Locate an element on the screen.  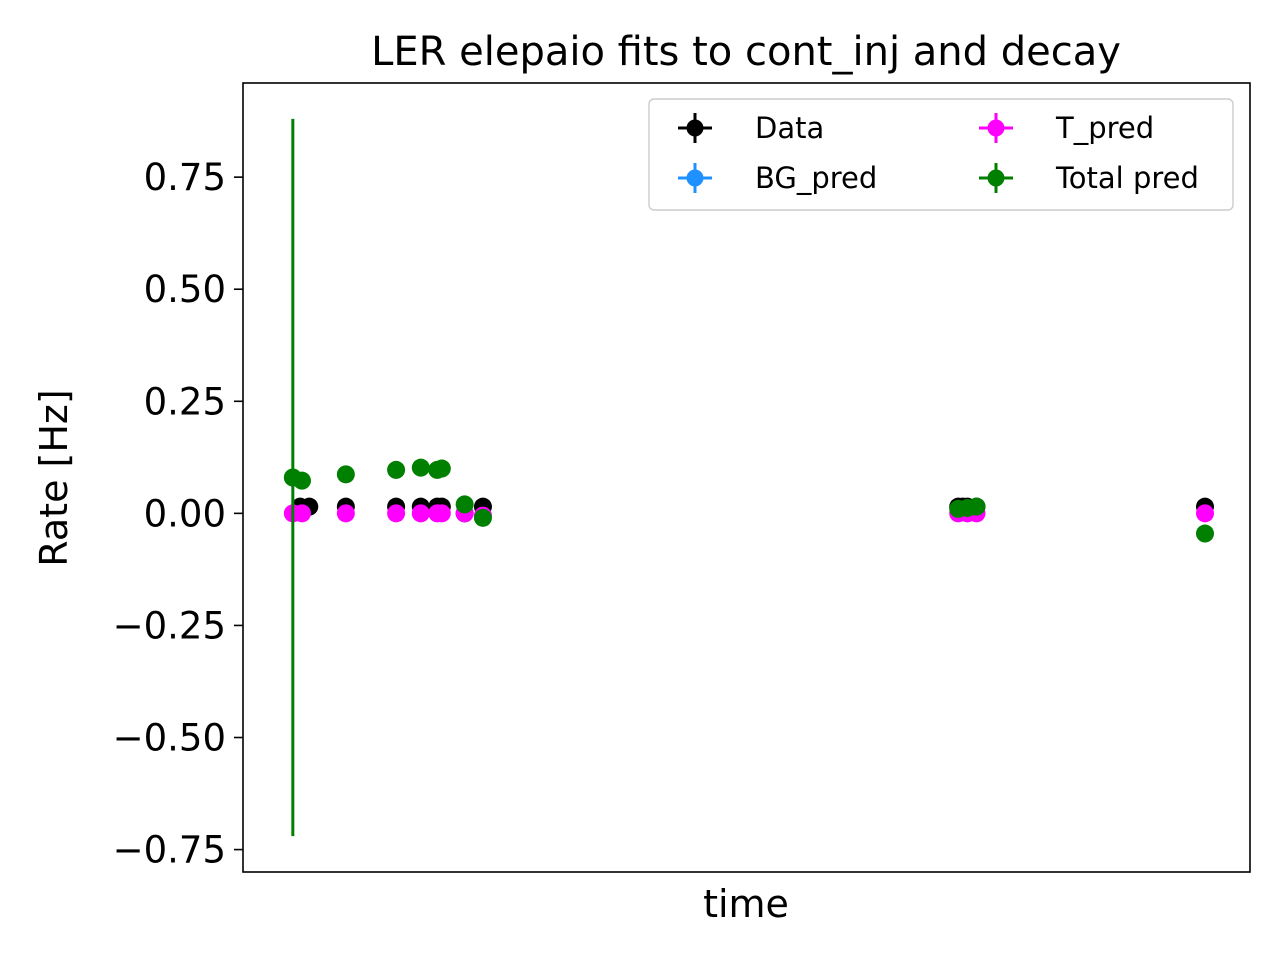
chart-title: LER elepaio fits to cont_inj and decay is located at coordinates (746, 52).